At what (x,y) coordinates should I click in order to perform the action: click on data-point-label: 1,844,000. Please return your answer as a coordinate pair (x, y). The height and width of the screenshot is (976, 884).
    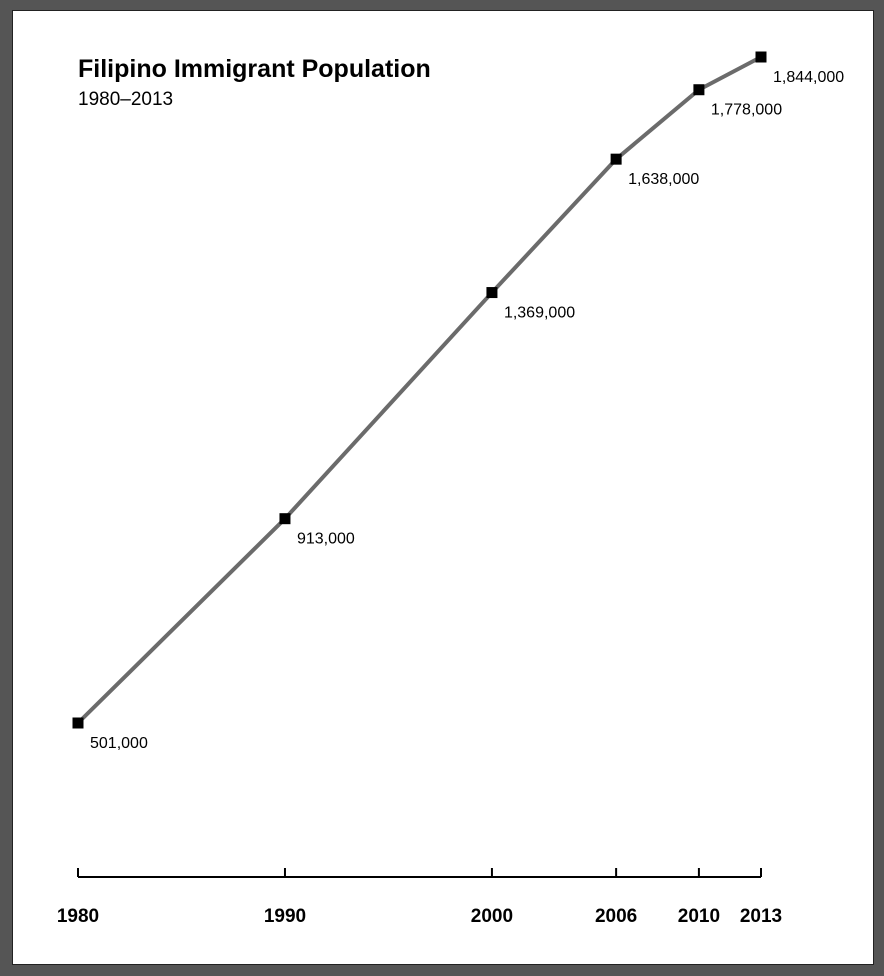
    Looking at the image, I should click on (808, 77).